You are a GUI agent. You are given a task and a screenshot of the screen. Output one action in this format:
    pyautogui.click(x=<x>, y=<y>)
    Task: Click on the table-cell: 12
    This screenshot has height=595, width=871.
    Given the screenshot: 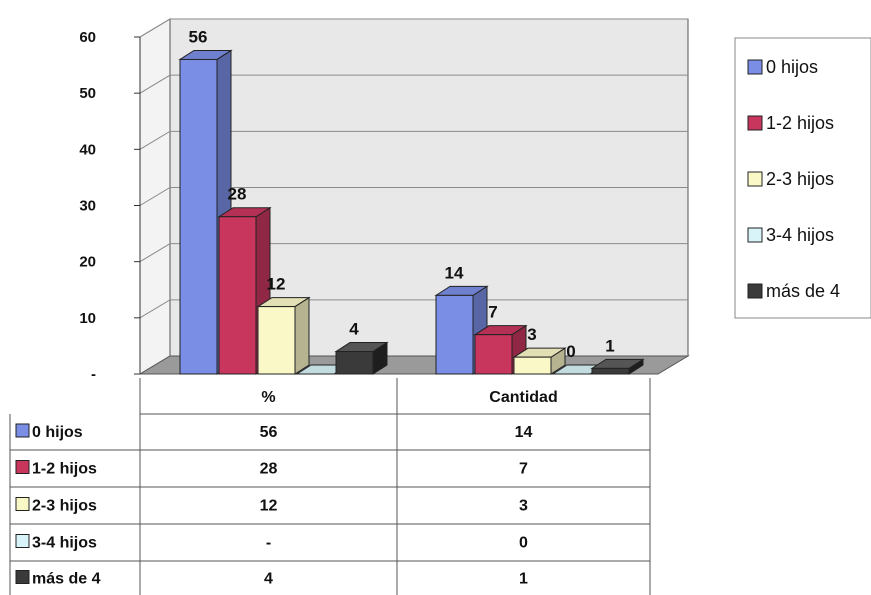 What is the action you would take?
    pyautogui.click(x=269, y=506)
    